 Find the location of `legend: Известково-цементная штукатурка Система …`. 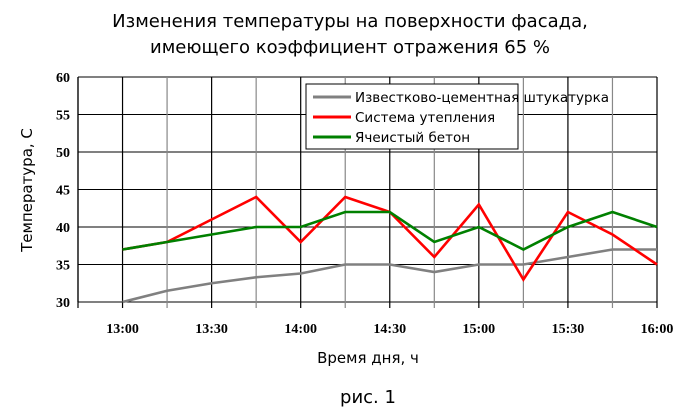

legend: Известково-цементная штукатурка Система … is located at coordinates (457, 116).